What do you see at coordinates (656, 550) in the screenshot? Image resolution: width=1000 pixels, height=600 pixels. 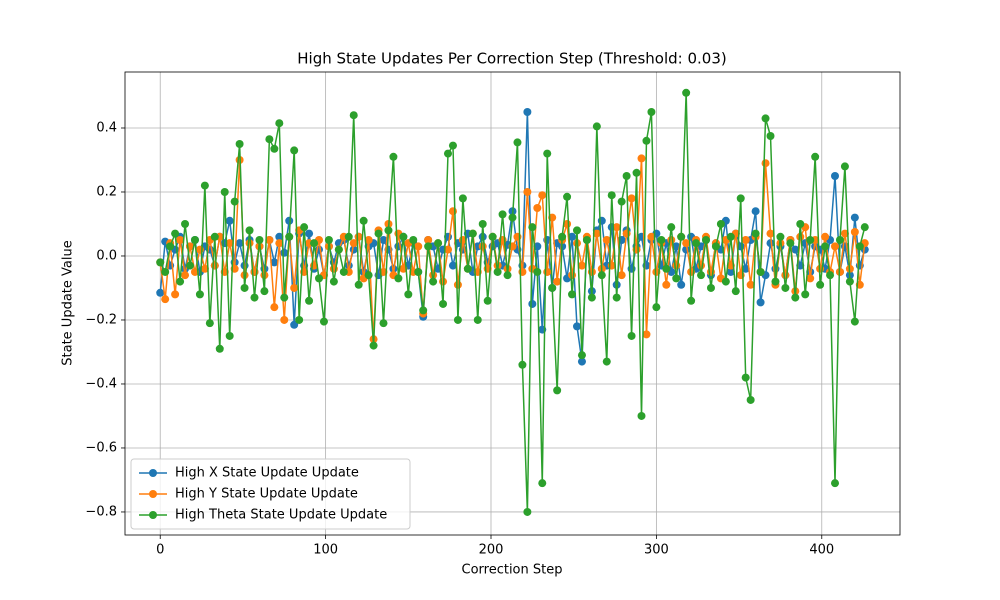 I see `x-tick-label: 300` at bounding box center [656, 550].